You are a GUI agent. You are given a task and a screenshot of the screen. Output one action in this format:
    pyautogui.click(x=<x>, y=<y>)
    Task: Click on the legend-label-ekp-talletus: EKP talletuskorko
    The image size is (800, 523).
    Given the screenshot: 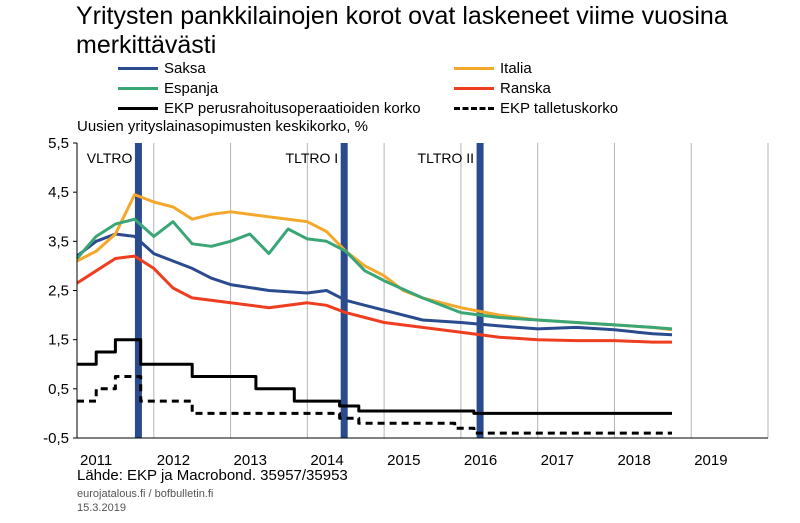 What is the action you would take?
    pyautogui.click(x=559, y=108)
    